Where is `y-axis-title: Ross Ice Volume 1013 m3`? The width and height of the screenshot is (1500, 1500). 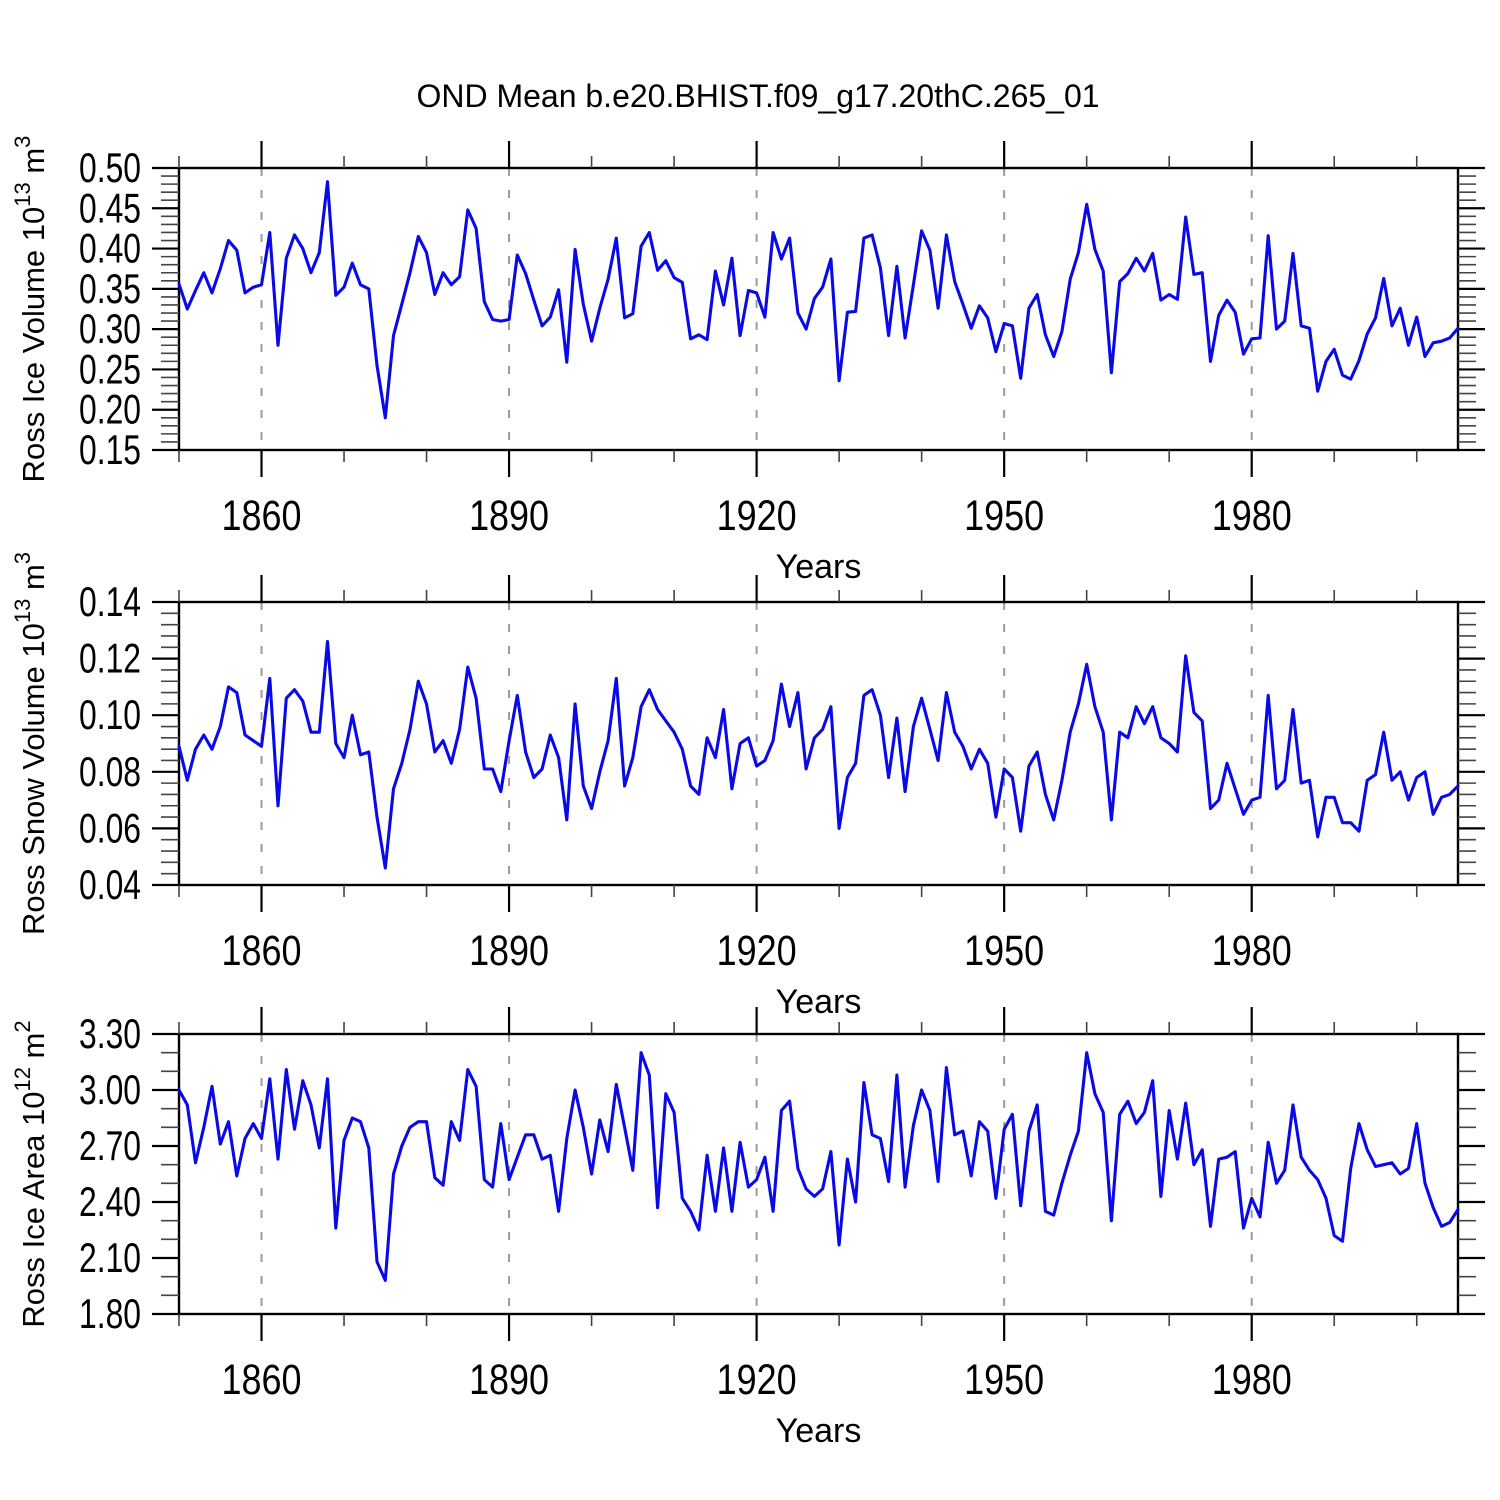 y-axis-title: Ross Ice Volume 1013 m3 is located at coordinates (30, 309).